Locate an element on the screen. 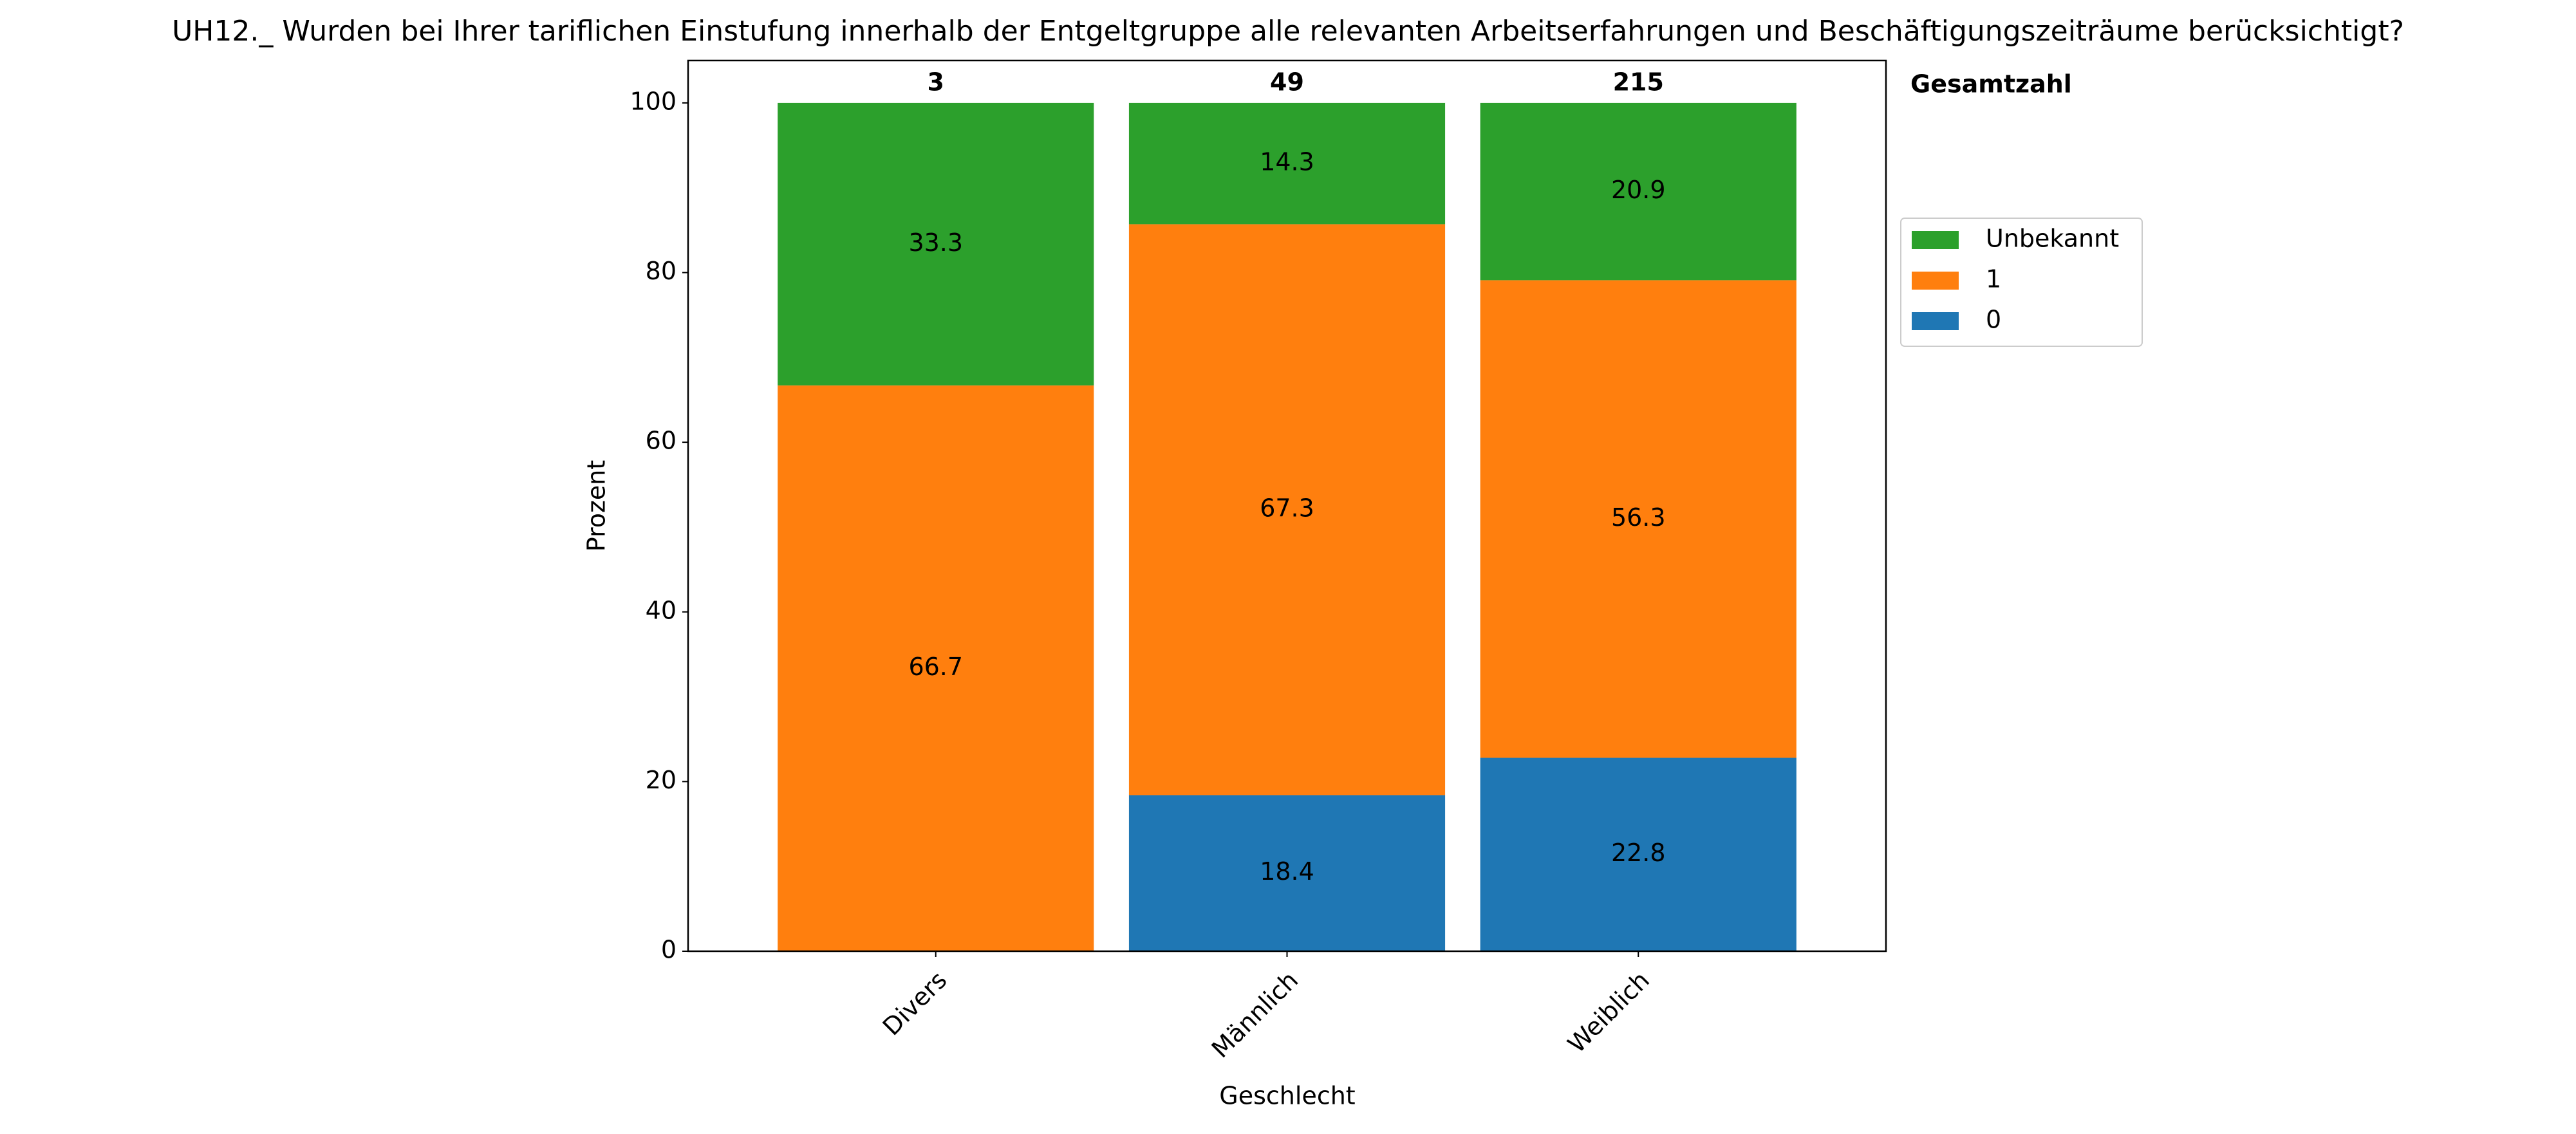  bar-value-label: 22.8 is located at coordinates (1638, 853).